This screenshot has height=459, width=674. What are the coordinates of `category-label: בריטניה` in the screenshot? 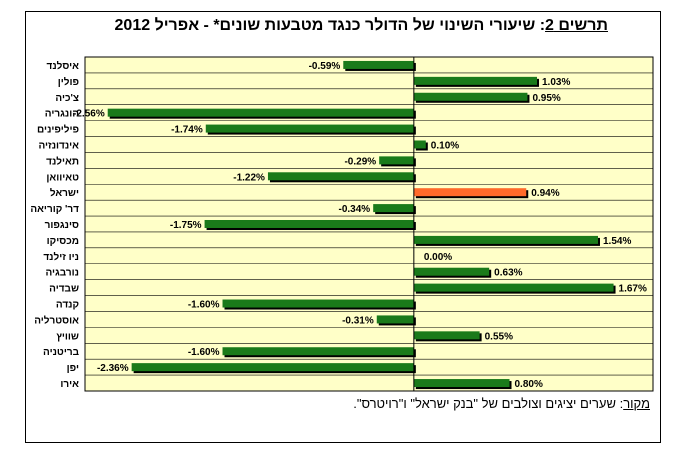 It's located at (61, 352).